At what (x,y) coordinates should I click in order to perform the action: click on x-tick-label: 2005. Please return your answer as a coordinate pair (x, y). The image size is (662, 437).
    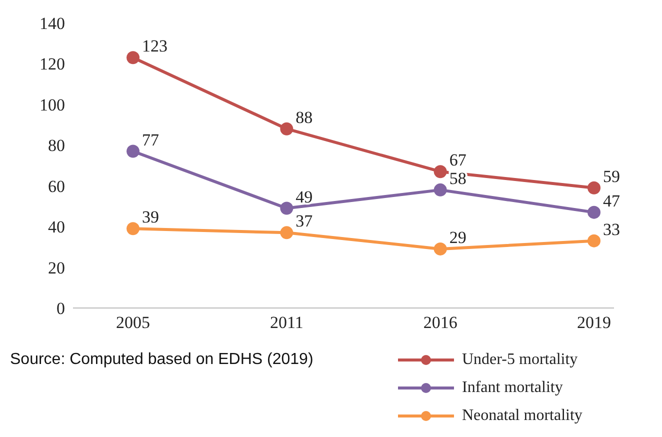
    Looking at the image, I should click on (133, 322).